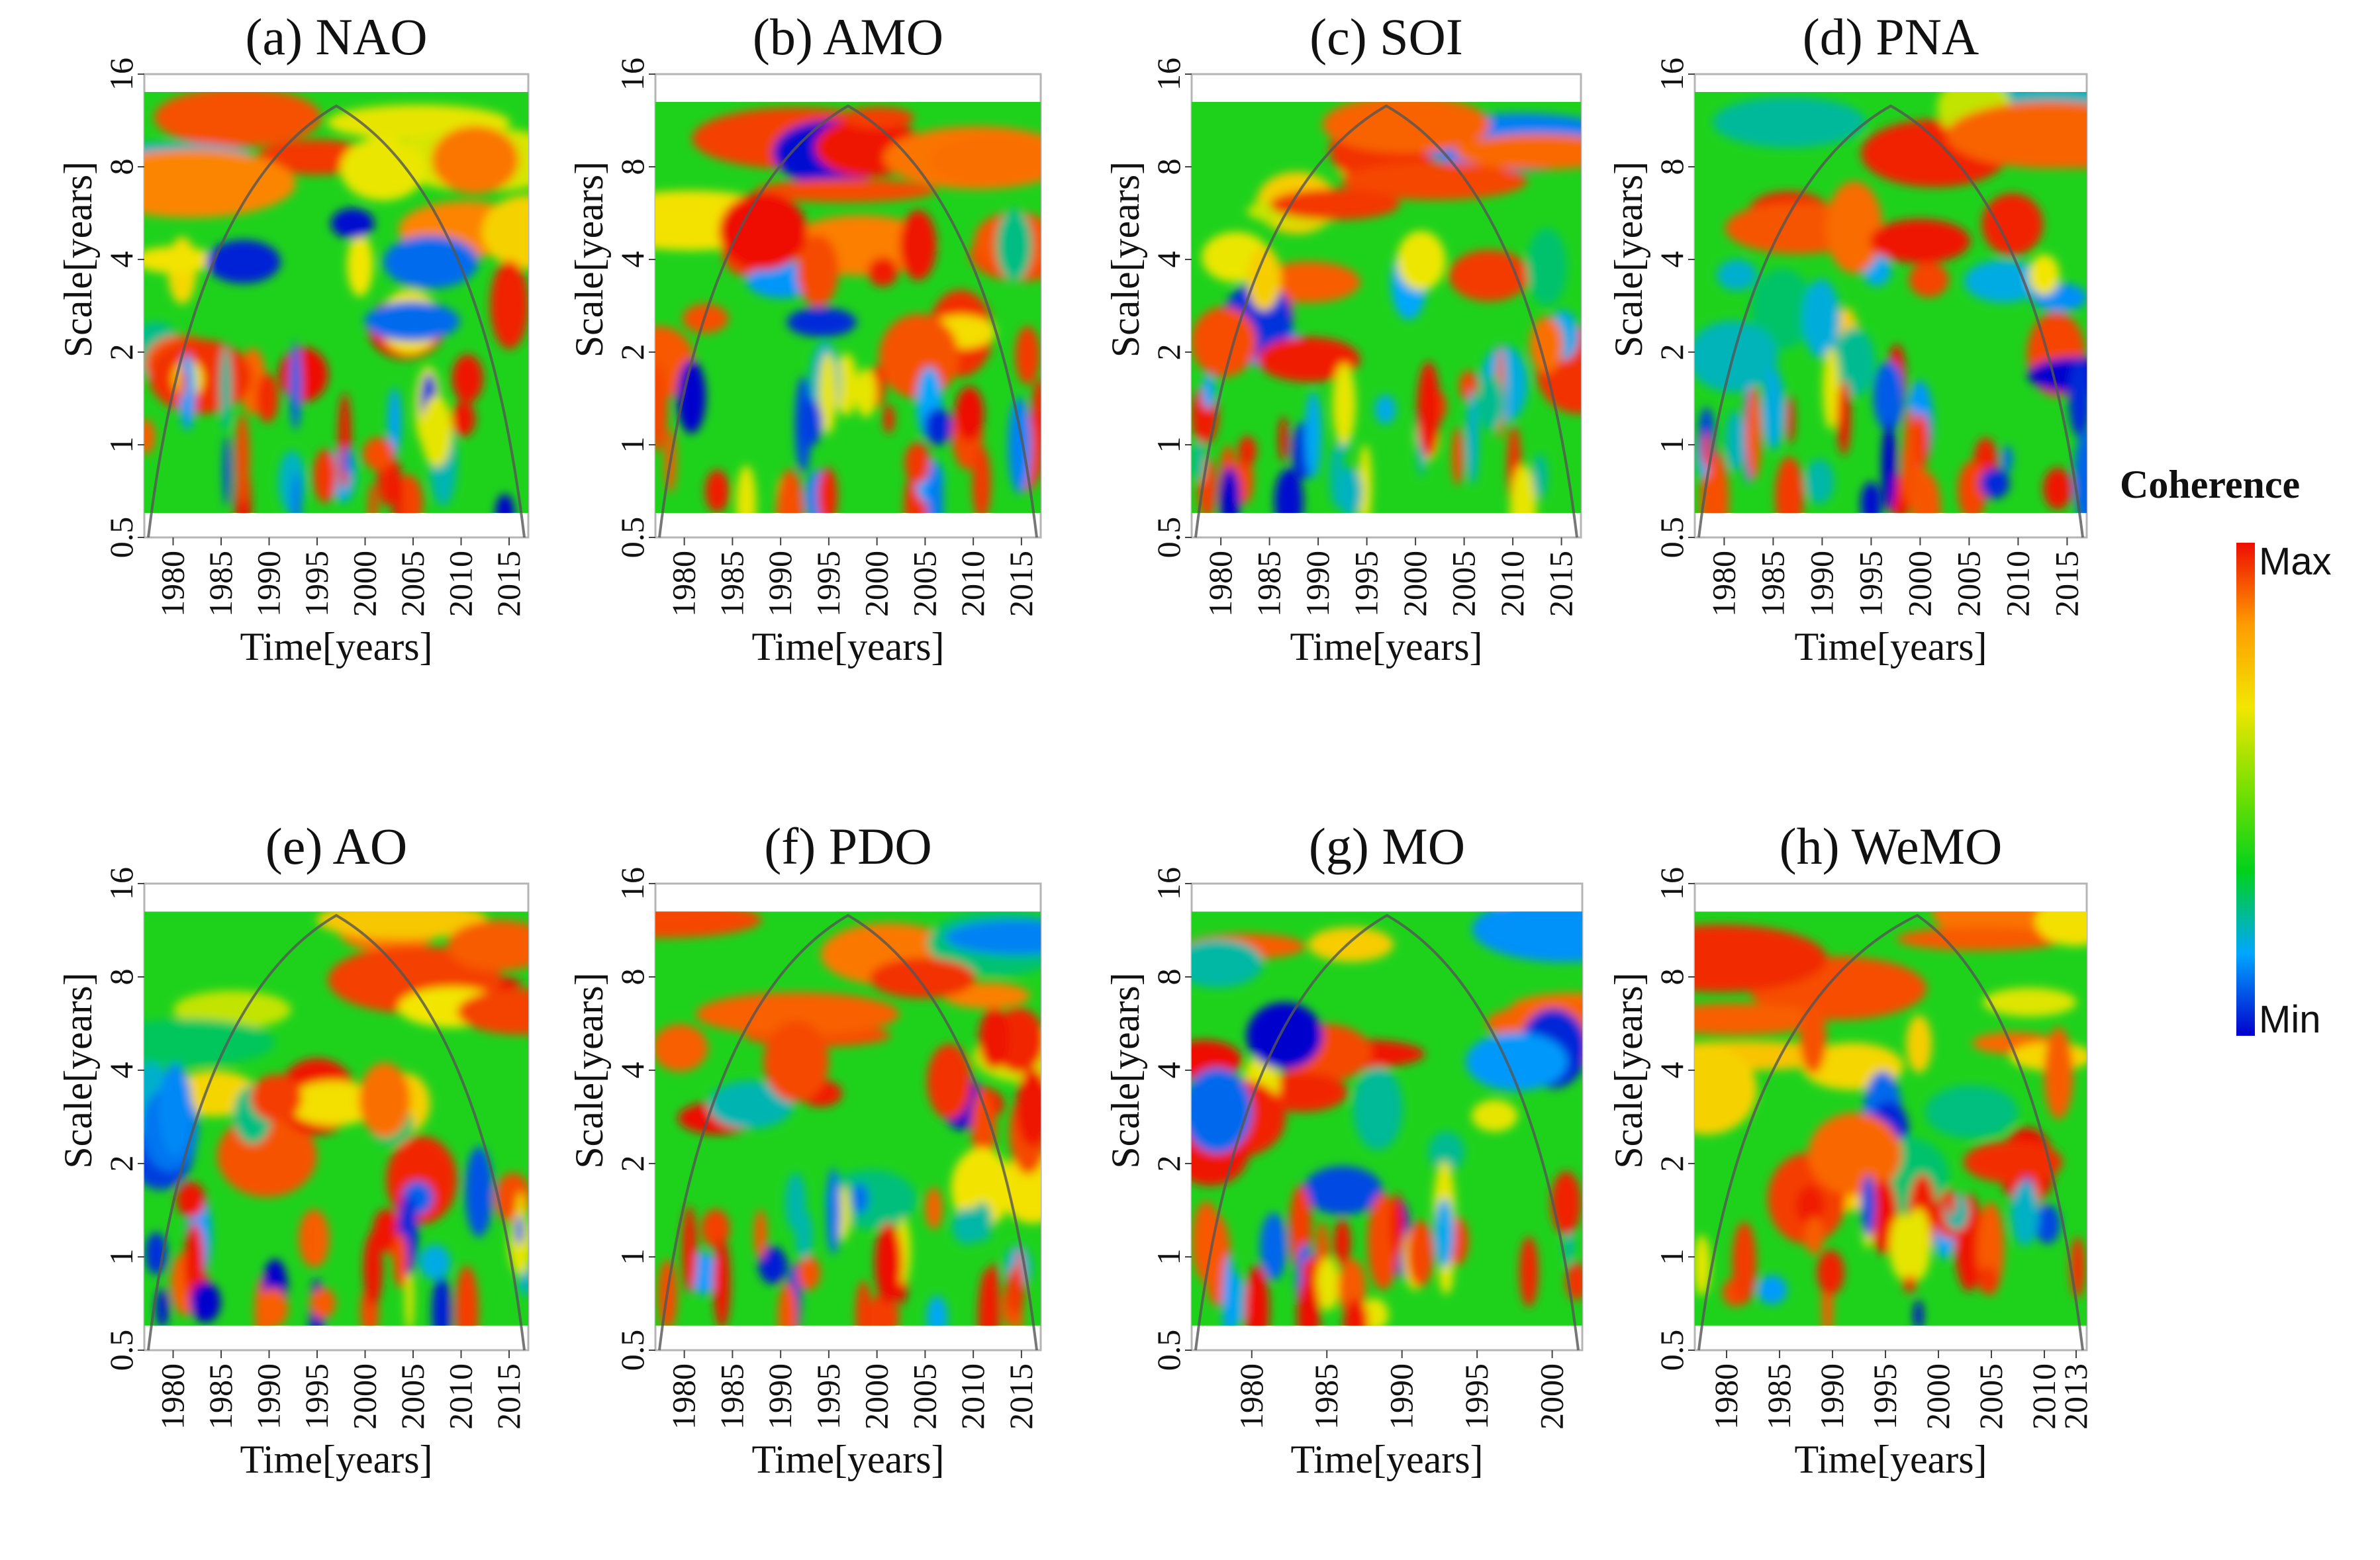  I want to click on panel-e-x-tick-label: 2015, so click(508, 1396).